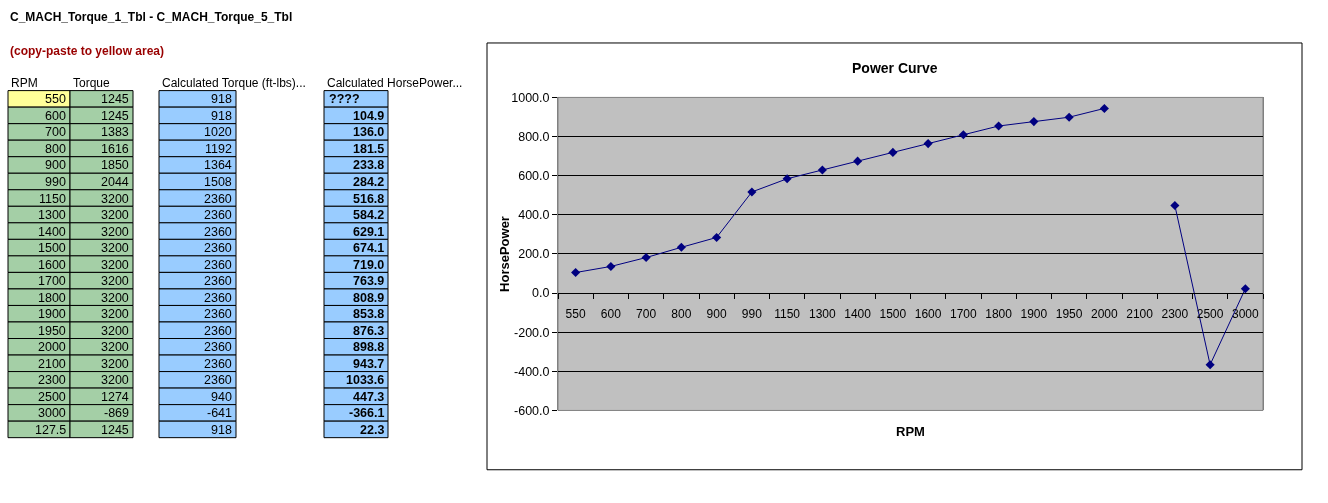 The height and width of the screenshot is (503, 1328). Describe the element at coordinates (369, 265) in the screenshot. I see `text: 719.0` at that location.